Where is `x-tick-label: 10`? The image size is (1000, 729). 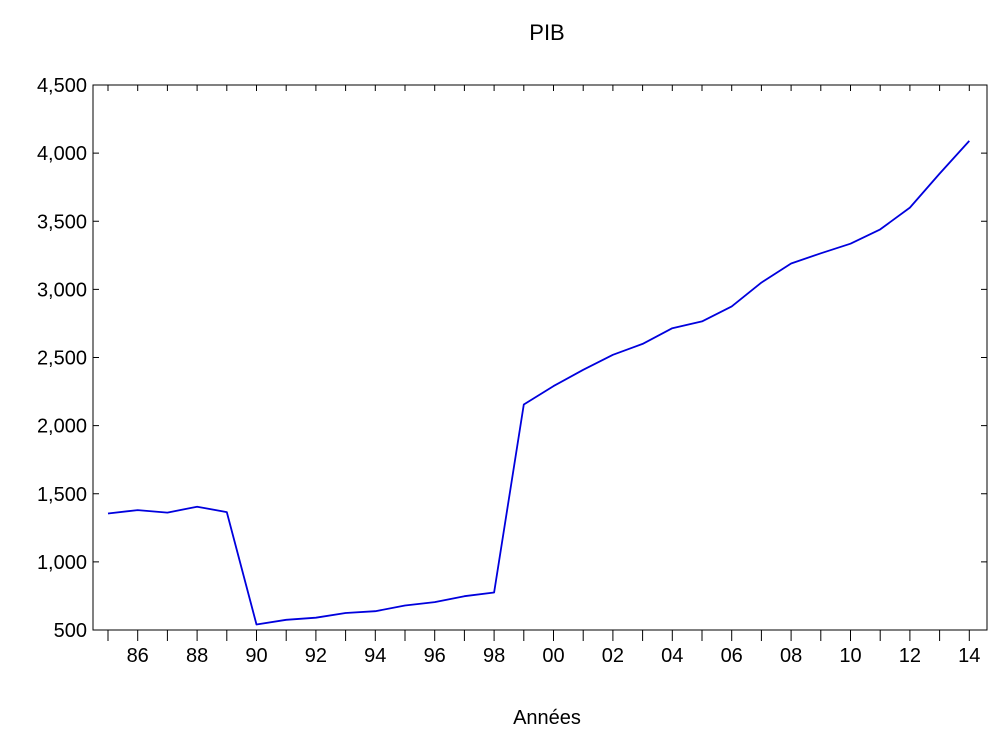 x-tick-label: 10 is located at coordinates (850, 656).